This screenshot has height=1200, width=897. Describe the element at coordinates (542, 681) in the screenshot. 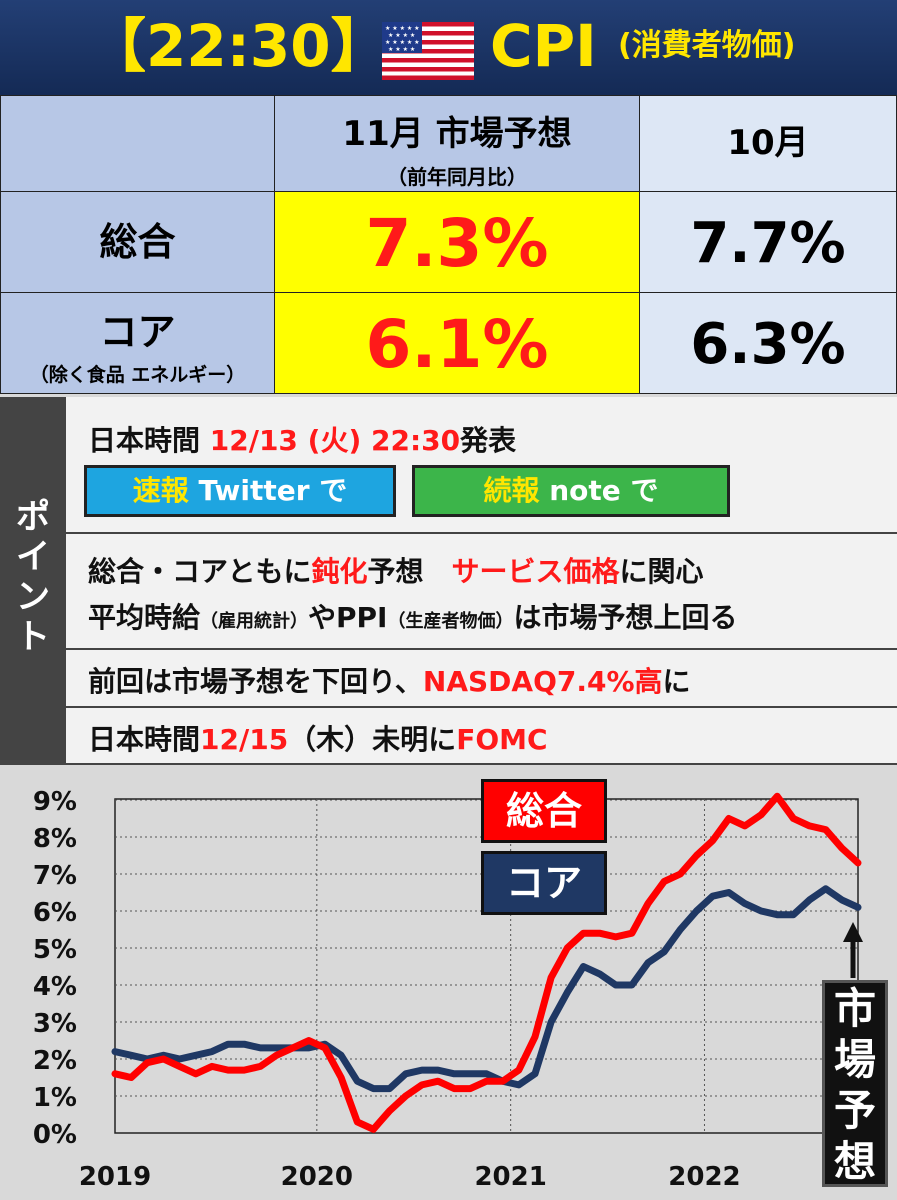

I see `line3-b: NASDAQ7.4%高` at that location.